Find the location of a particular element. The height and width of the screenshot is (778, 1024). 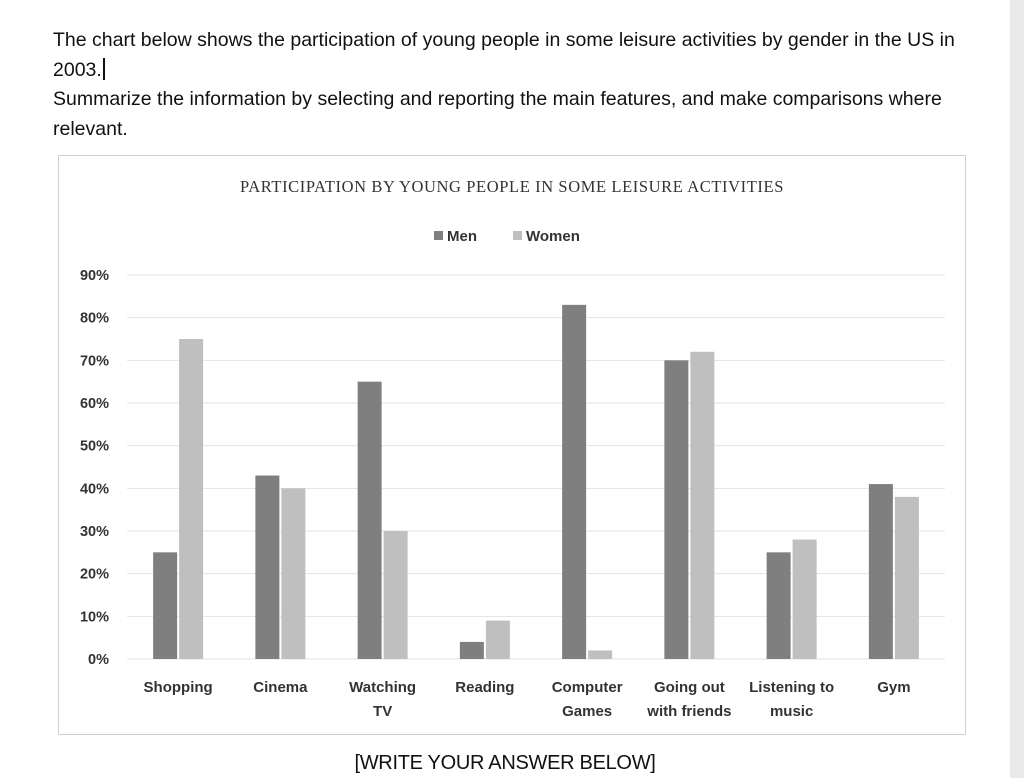

answer-instruction: [WRITE YOUR ANSWER BELOW] is located at coordinates (505, 763).